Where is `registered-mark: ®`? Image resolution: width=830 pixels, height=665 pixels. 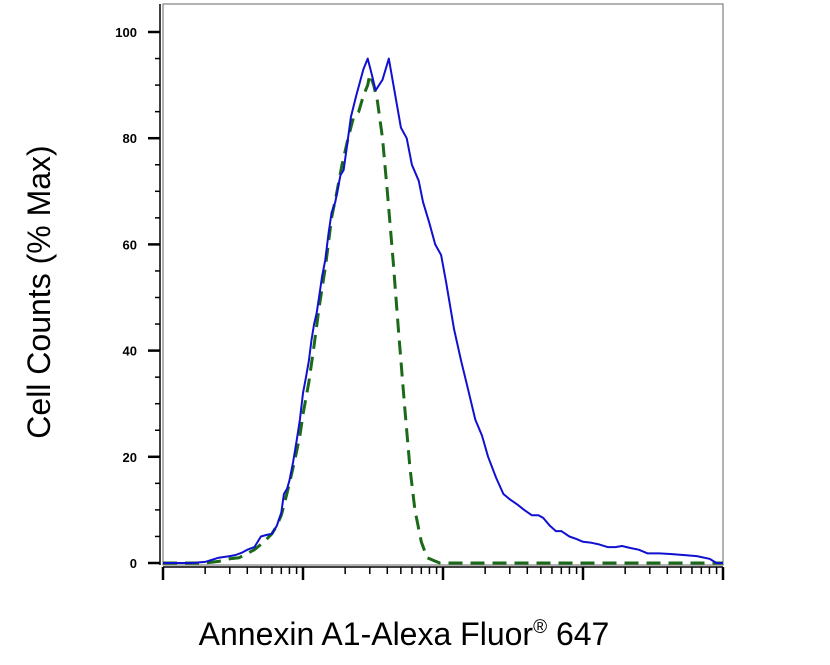 registered-mark: ® is located at coordinates (540, 627).